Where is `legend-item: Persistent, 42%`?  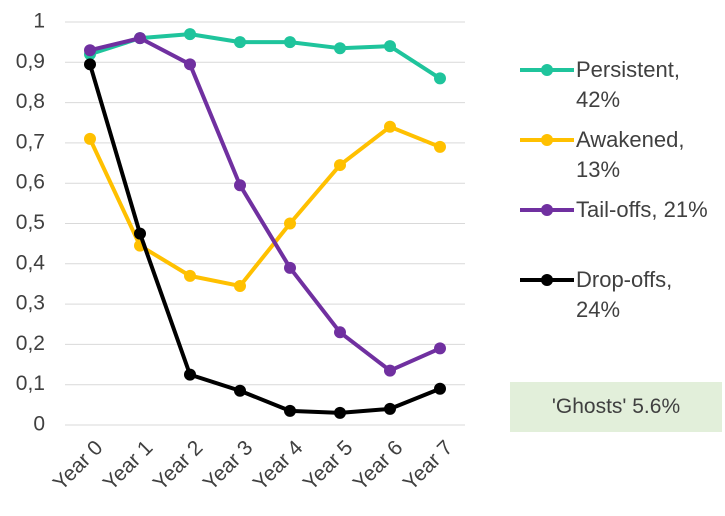 legend-item: Persistent, 42% is located at coordinates (622, 85).